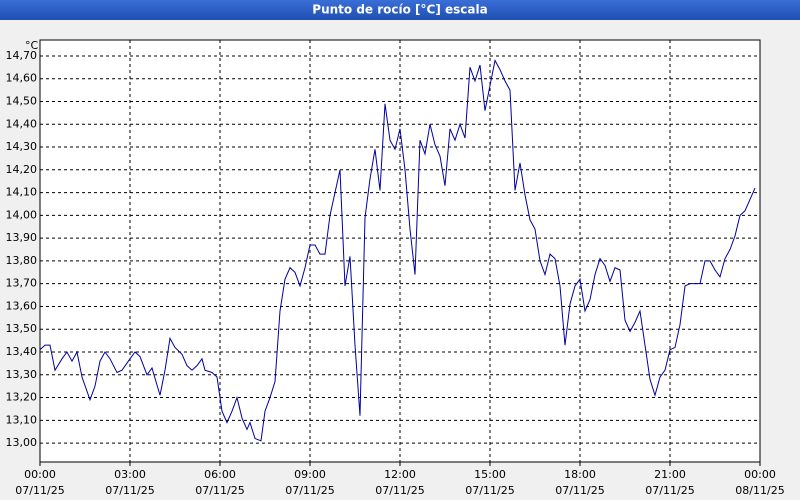  Describe the element at coordinates (22, 100) in the screenshot. I see `y-tick-label: 14,50` at that location.